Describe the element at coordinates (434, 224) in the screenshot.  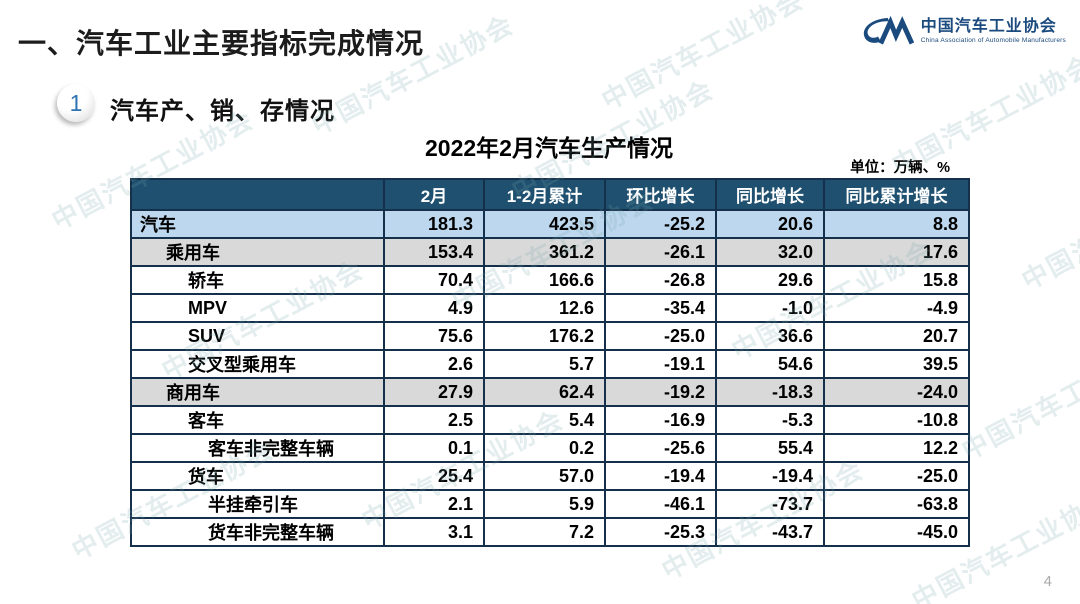
I see `value-cell: 181.3` at that location.